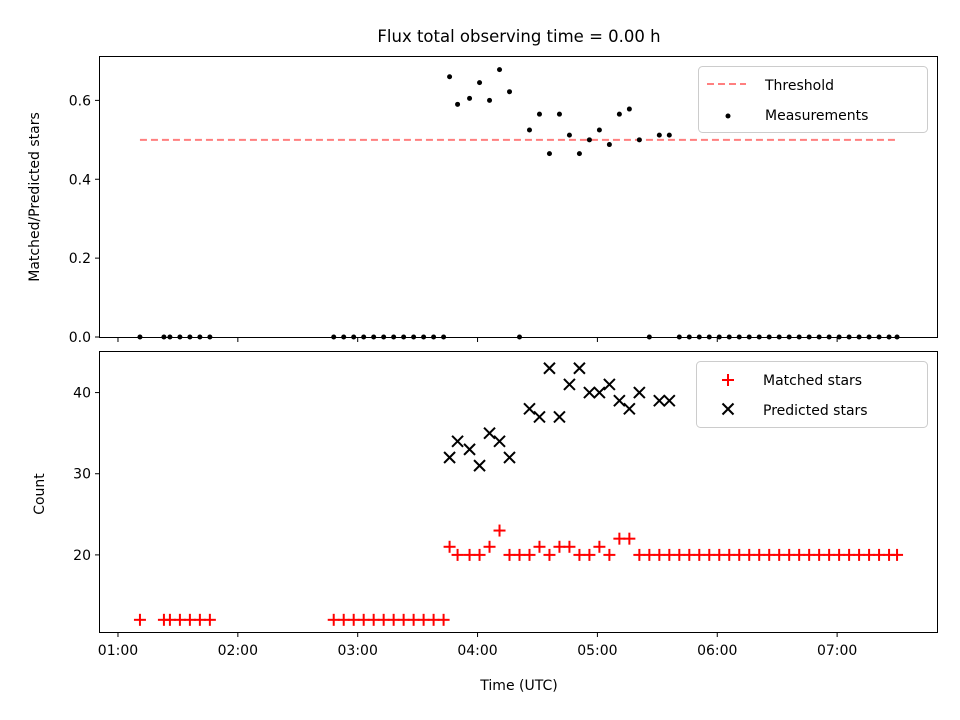  Describe the element at coordinates (728, 409) in the screenshot. I see `legend-predicted-swatch` at that location.